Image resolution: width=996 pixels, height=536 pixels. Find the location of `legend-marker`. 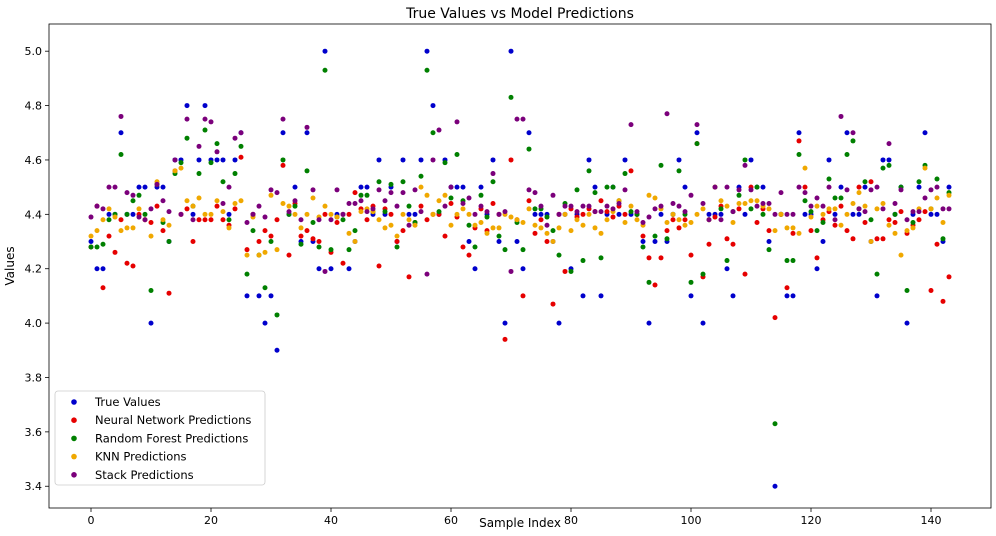

legend-marker is located at coordinates (74, 456).